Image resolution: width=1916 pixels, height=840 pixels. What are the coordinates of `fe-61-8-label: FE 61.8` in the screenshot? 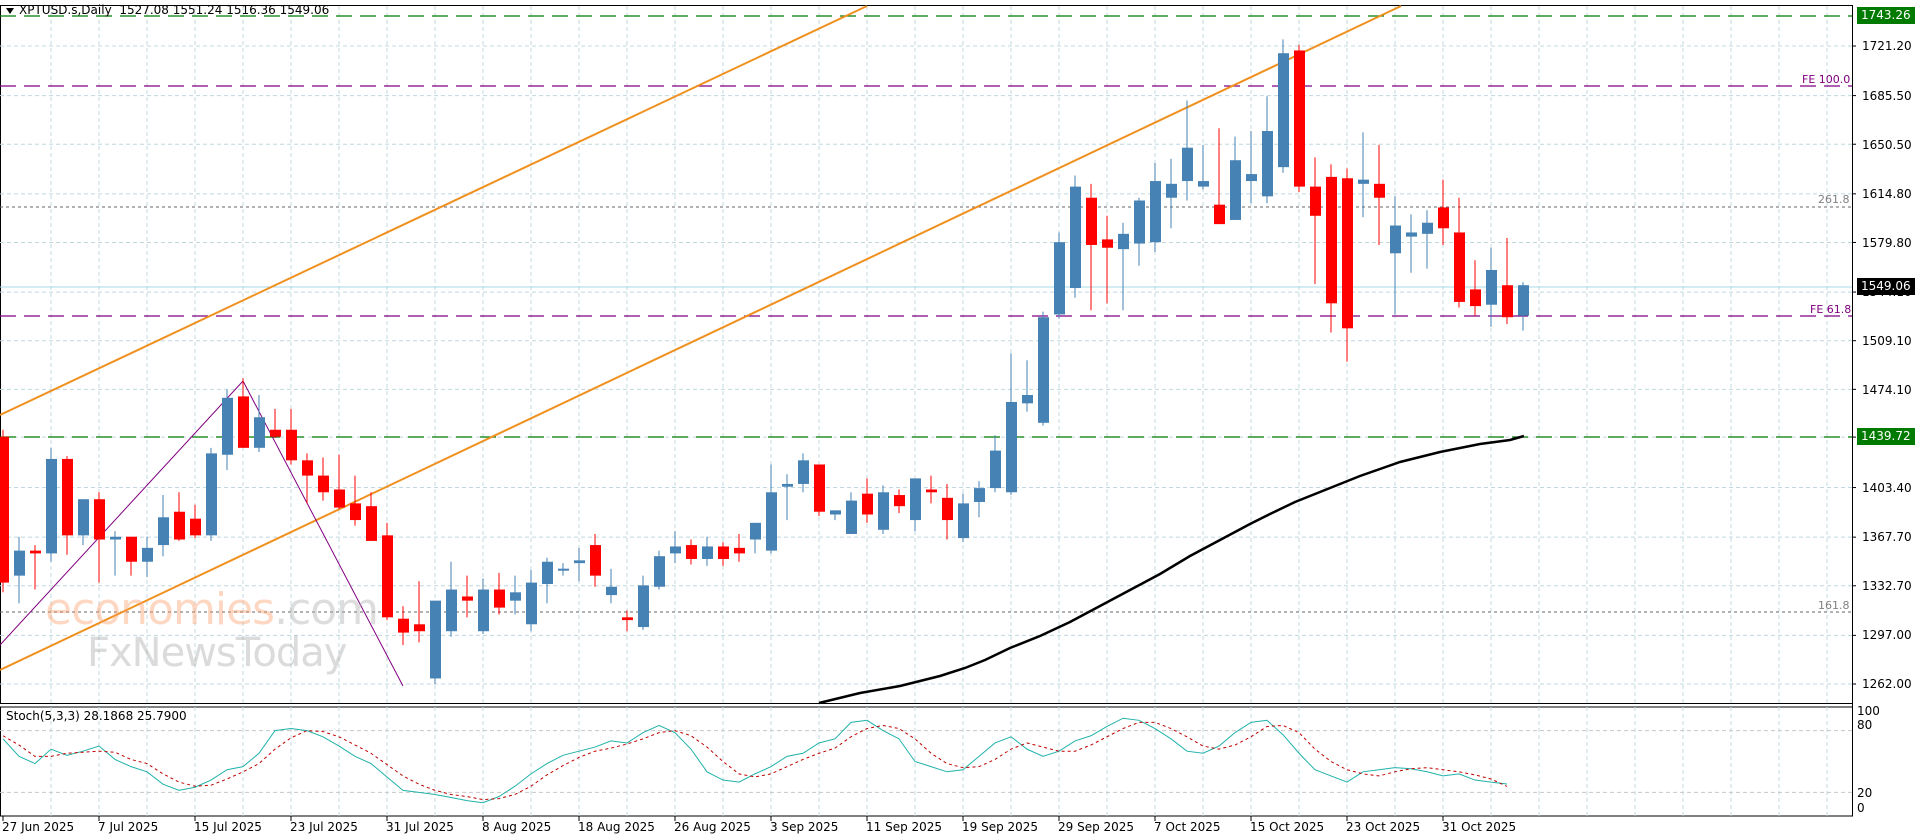 It's located at (1831, 309).